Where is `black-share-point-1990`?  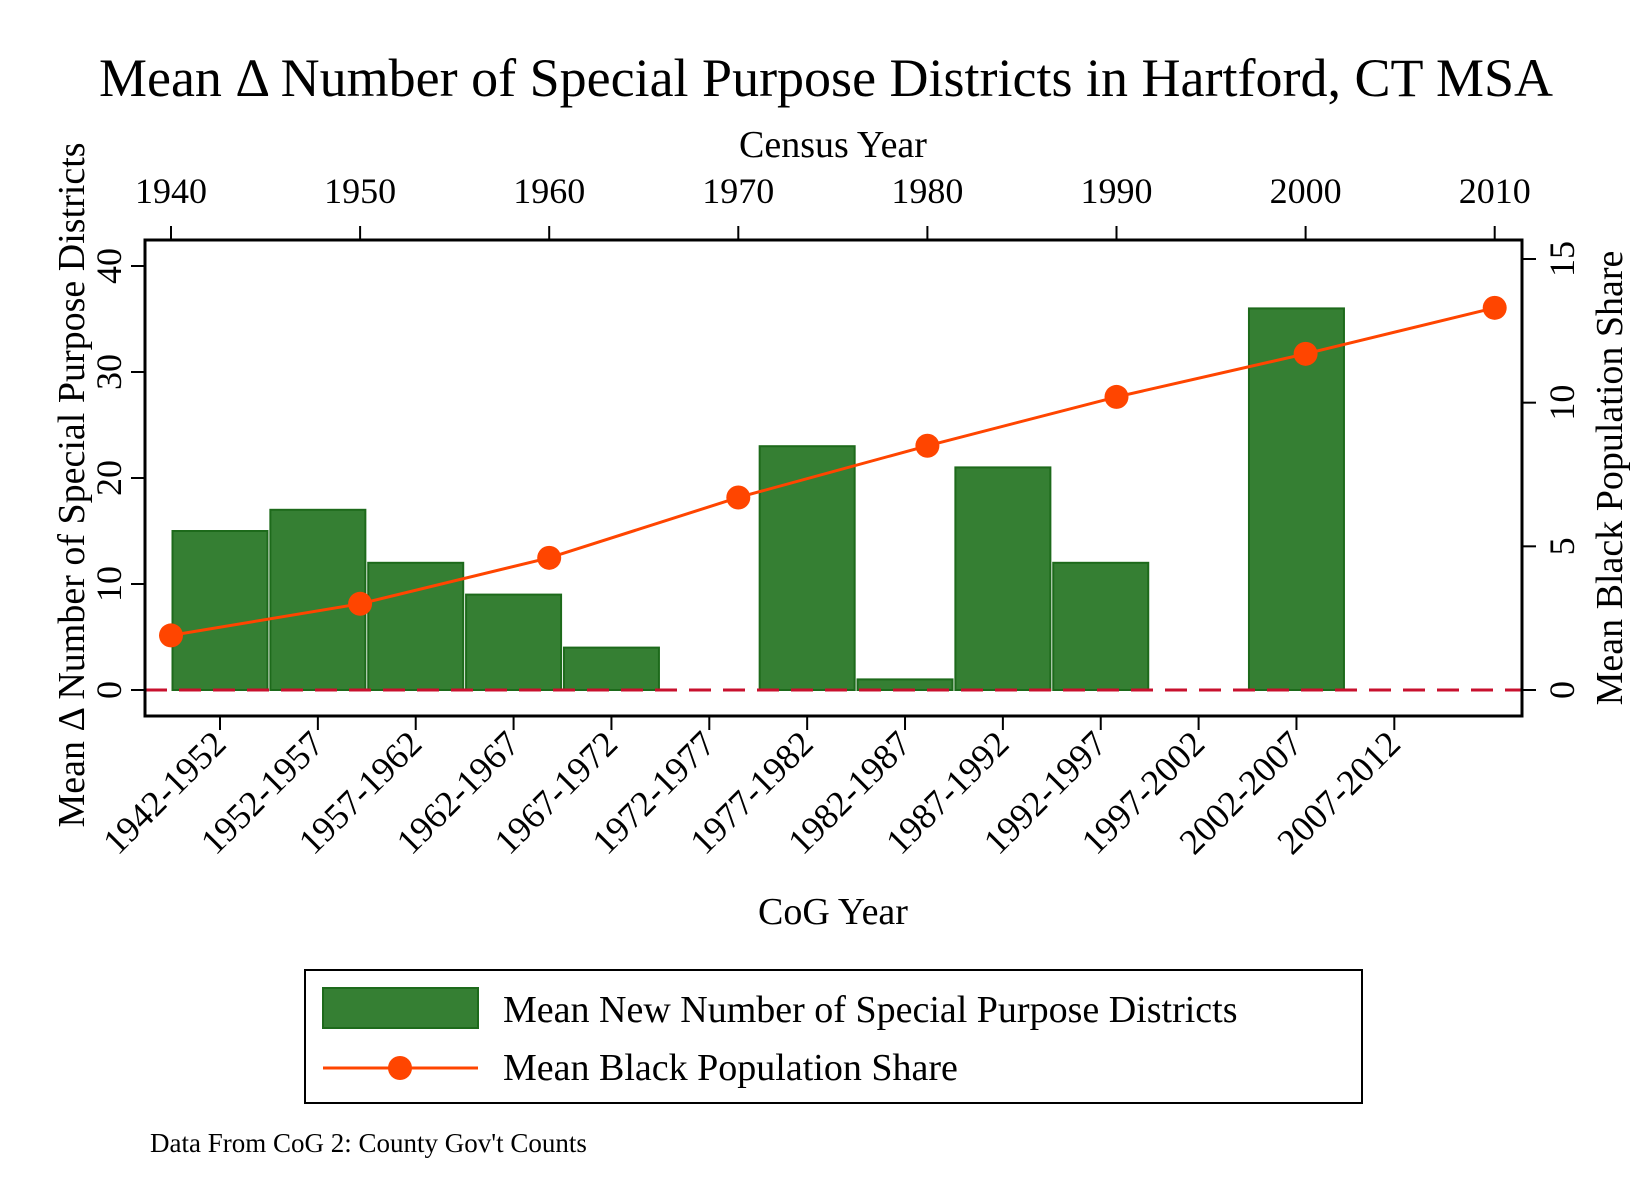
black-share-point-1990 is located at coordinates (1116, 396).